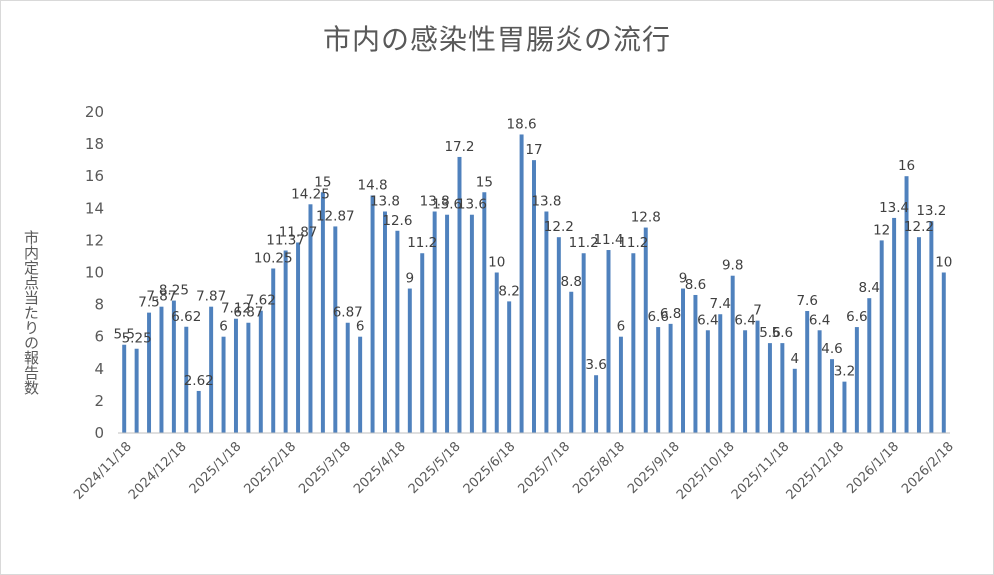 This screenshot has height=575, width=994. Describe the element at coordinates (137, 339) in the screenshot. I see `data-label: 5.25` at that location.